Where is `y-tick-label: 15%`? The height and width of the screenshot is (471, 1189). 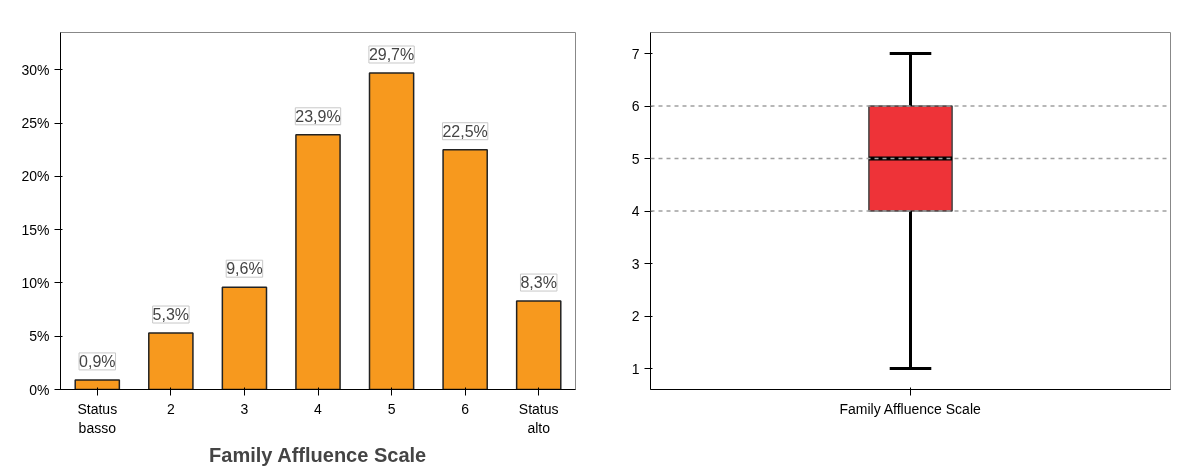 y-tick-label: 15% is located at coordinates (35, 229).